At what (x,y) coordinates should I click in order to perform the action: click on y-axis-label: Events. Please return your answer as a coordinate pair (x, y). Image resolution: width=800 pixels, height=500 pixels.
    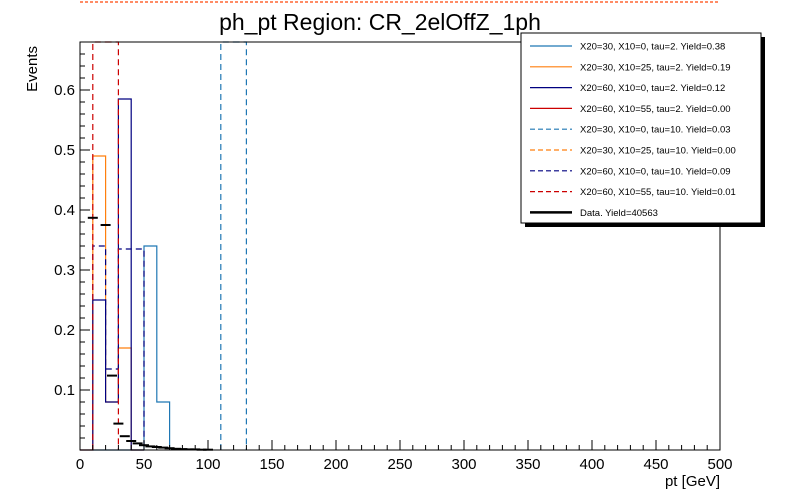
    Looking at the image, I should click on (32, 69).